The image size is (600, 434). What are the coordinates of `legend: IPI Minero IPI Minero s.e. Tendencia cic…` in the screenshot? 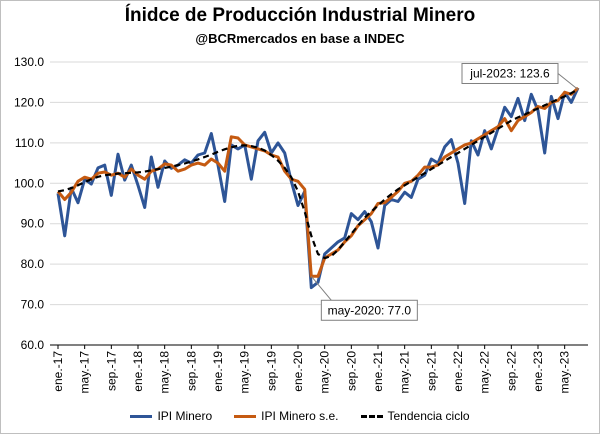 It's located at (300, 416).